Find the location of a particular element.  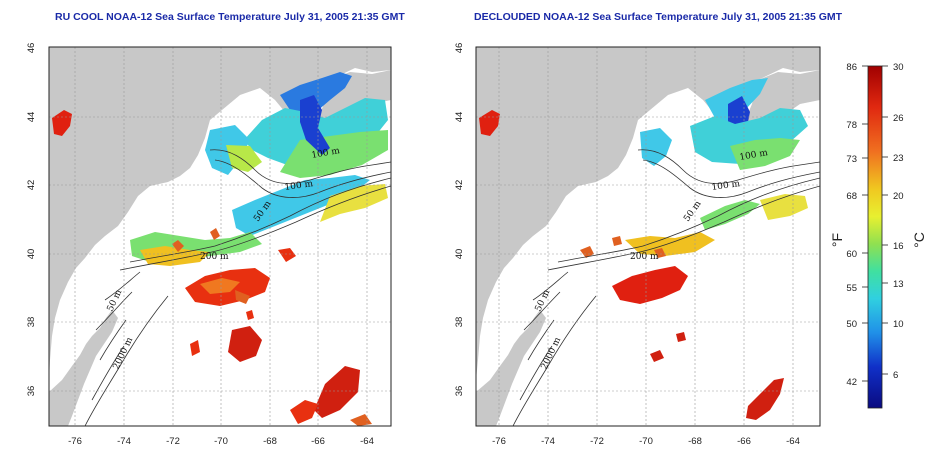

fahrenheit-tick: 42 is located at coordinates (851, 382).